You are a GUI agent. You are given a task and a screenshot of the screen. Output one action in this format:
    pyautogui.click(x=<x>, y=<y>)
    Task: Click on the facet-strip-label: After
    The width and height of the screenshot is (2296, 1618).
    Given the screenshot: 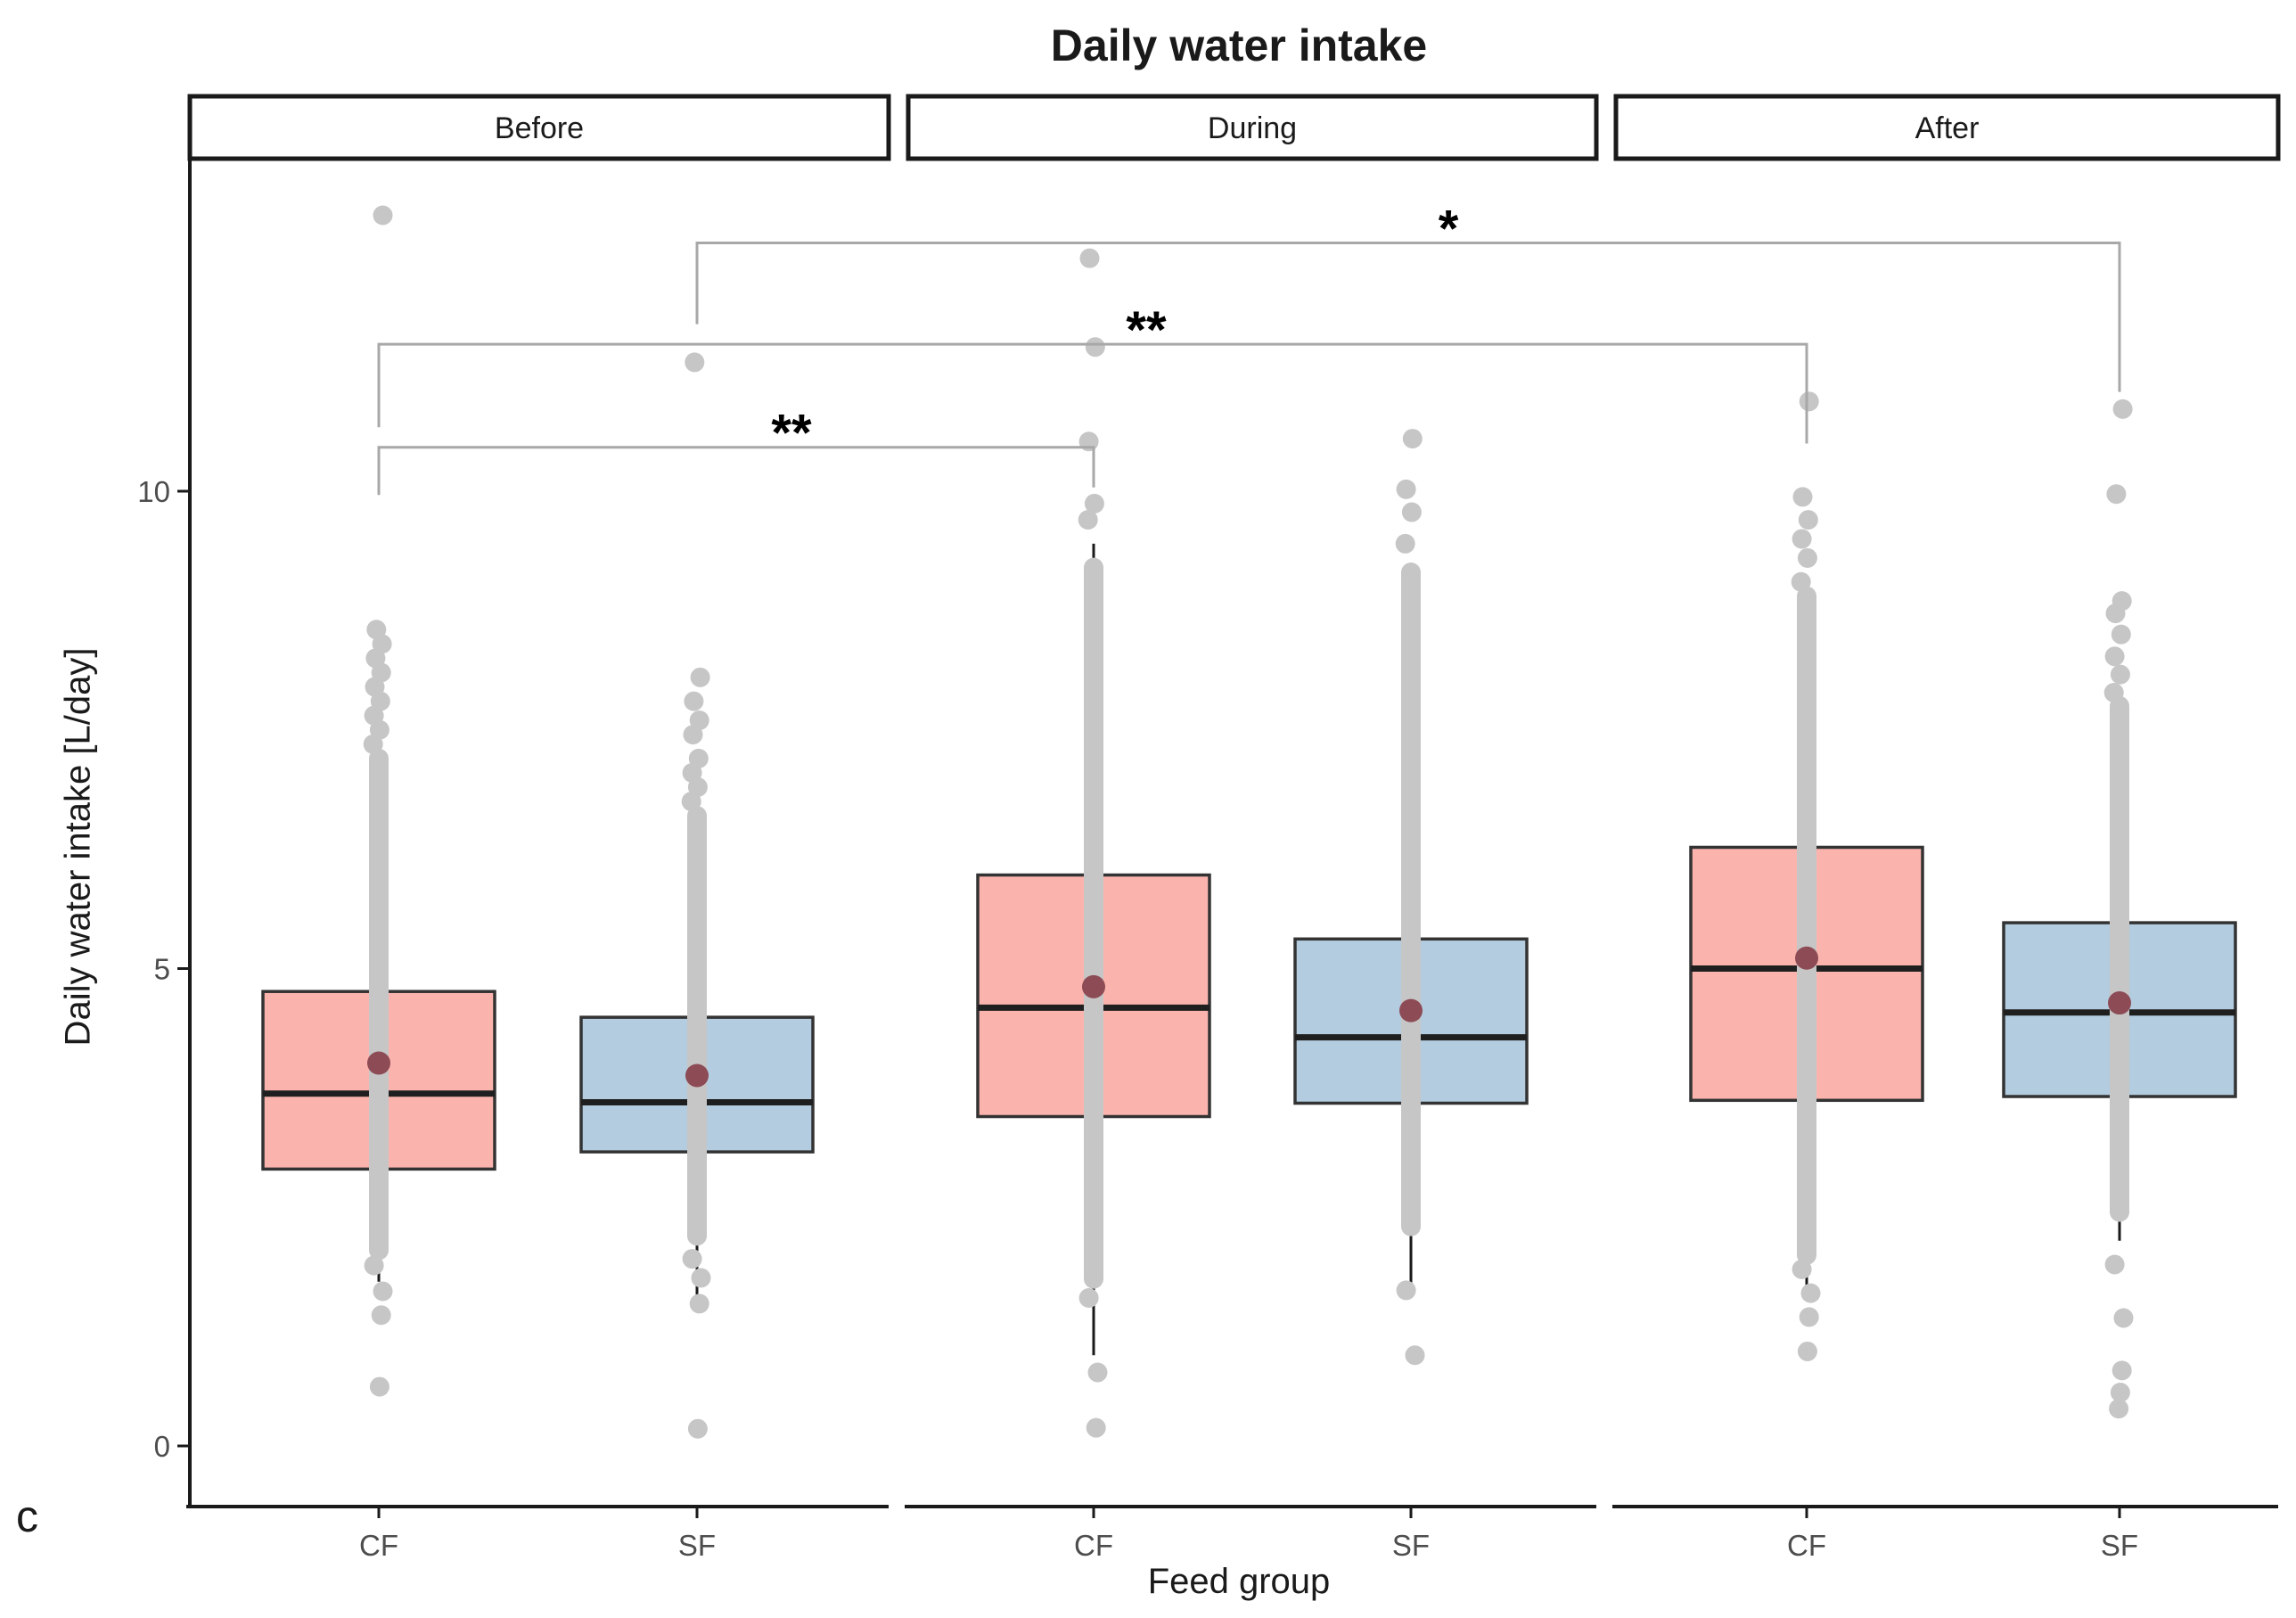 What is the action you would take?
    pyautogui.click(x=1947, y=128)
    